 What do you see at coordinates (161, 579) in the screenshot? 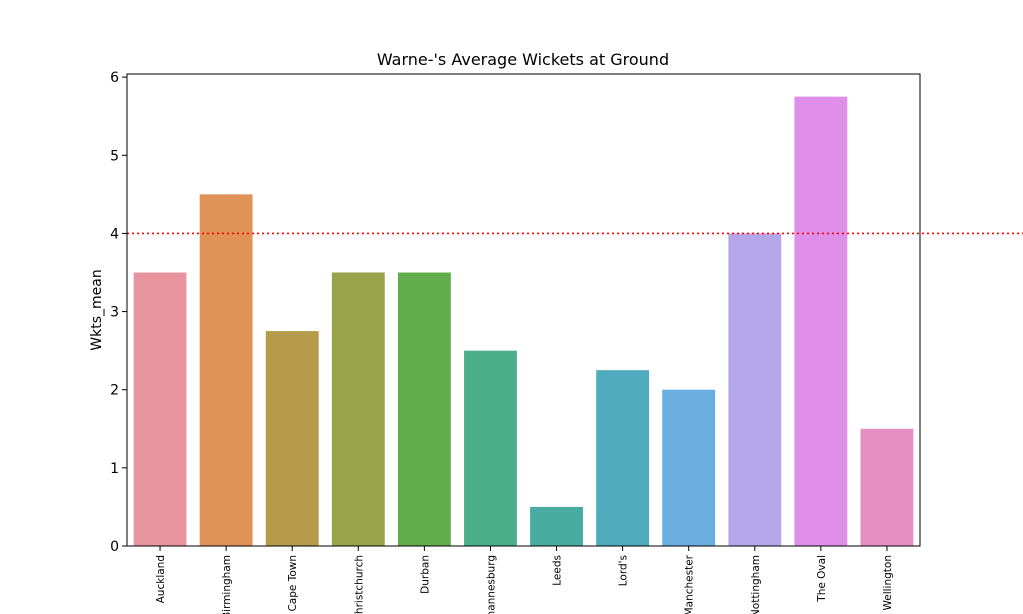
I see `x-tick-label: Auckland` at bounding box center [161, 579].